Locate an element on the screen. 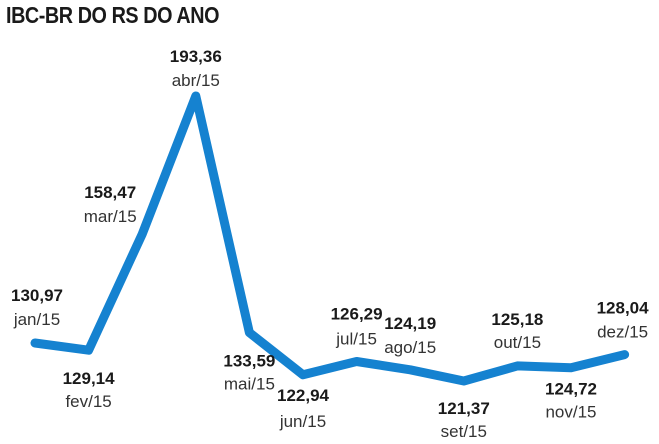 Image resolution: width=659 pixels, height=444 pixels. data-value-label: 128,04 is located at coordinates (623, 308).